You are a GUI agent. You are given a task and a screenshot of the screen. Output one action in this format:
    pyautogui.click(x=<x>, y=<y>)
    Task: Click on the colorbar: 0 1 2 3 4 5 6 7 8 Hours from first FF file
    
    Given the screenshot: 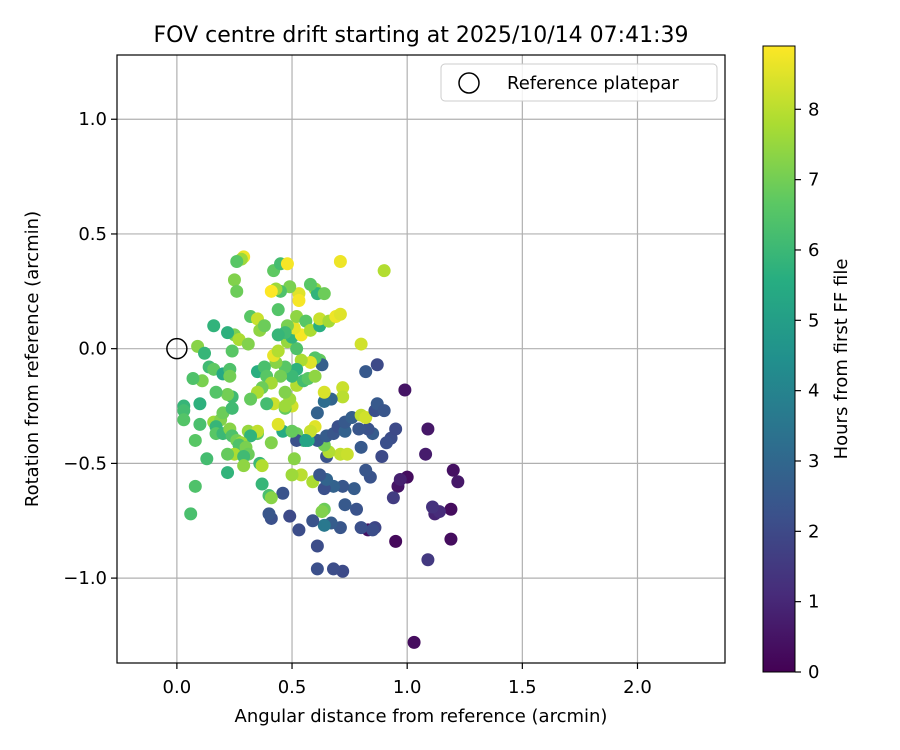 What is the action you would take?
    pyautogui.click(x=807, y=364)
    